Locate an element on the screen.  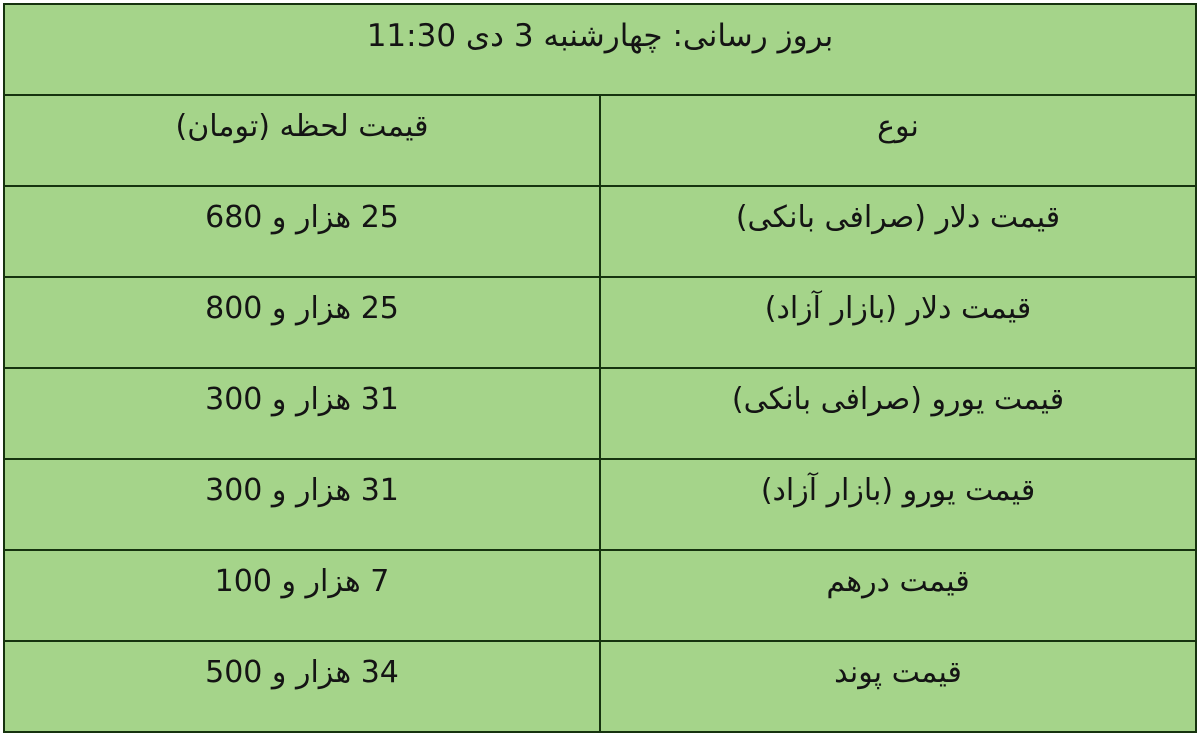
column-header-type: نوع is located at coordinates (898, 140).